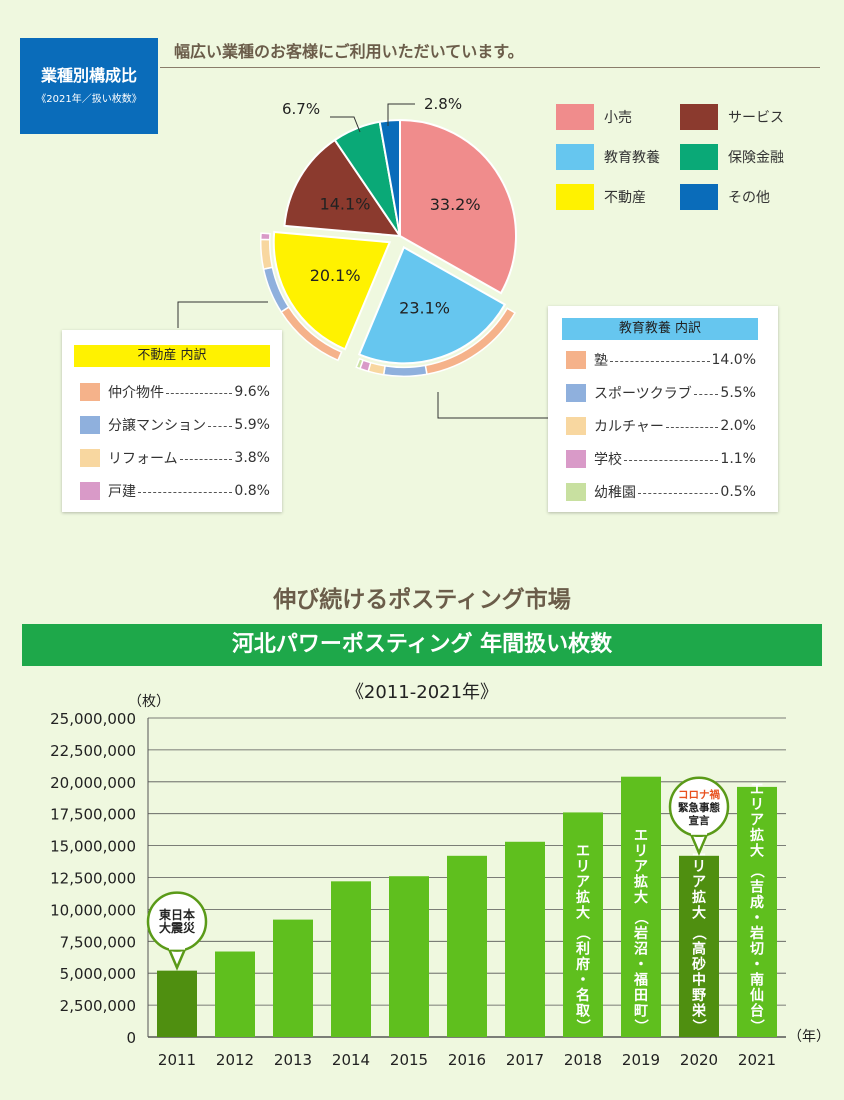 This screenshot has width=844, height=1100. I want to click on education-item-school: 学校 1.1%, so click(661, 459).